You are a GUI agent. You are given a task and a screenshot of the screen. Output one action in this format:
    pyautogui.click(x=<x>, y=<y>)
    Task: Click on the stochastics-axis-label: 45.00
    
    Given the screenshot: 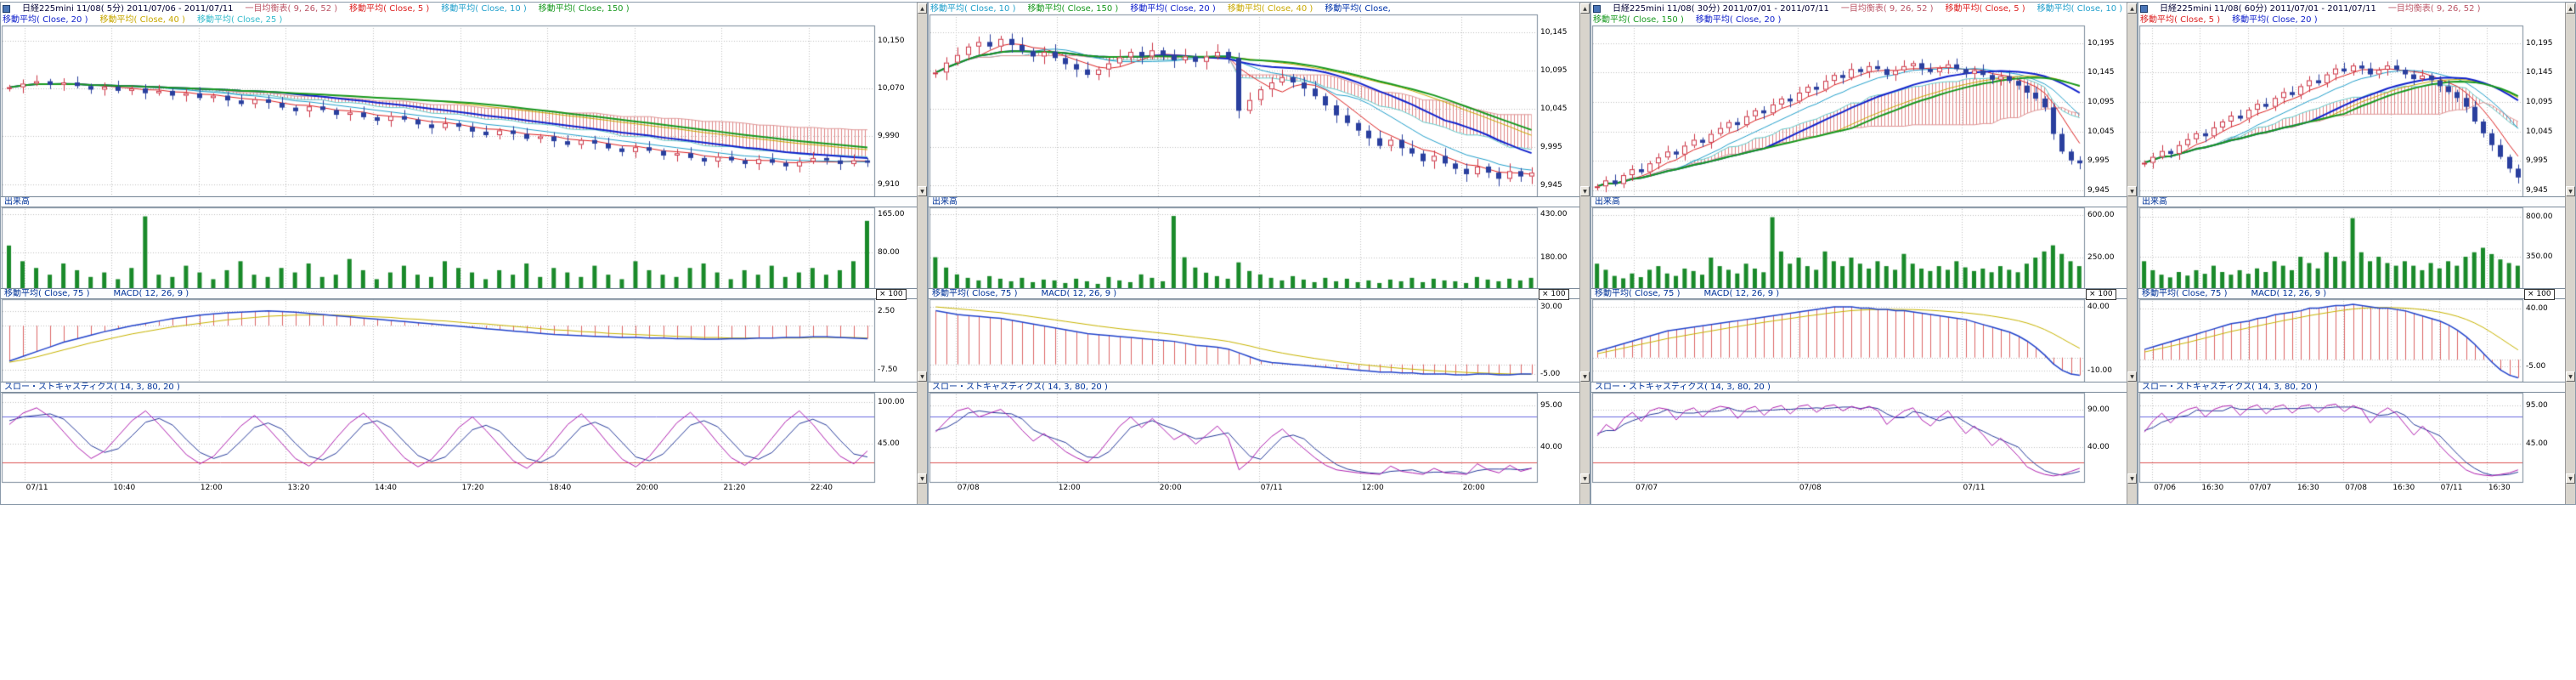 What is the action you would take?
    pyautogui.click(x=889, y=443)
    